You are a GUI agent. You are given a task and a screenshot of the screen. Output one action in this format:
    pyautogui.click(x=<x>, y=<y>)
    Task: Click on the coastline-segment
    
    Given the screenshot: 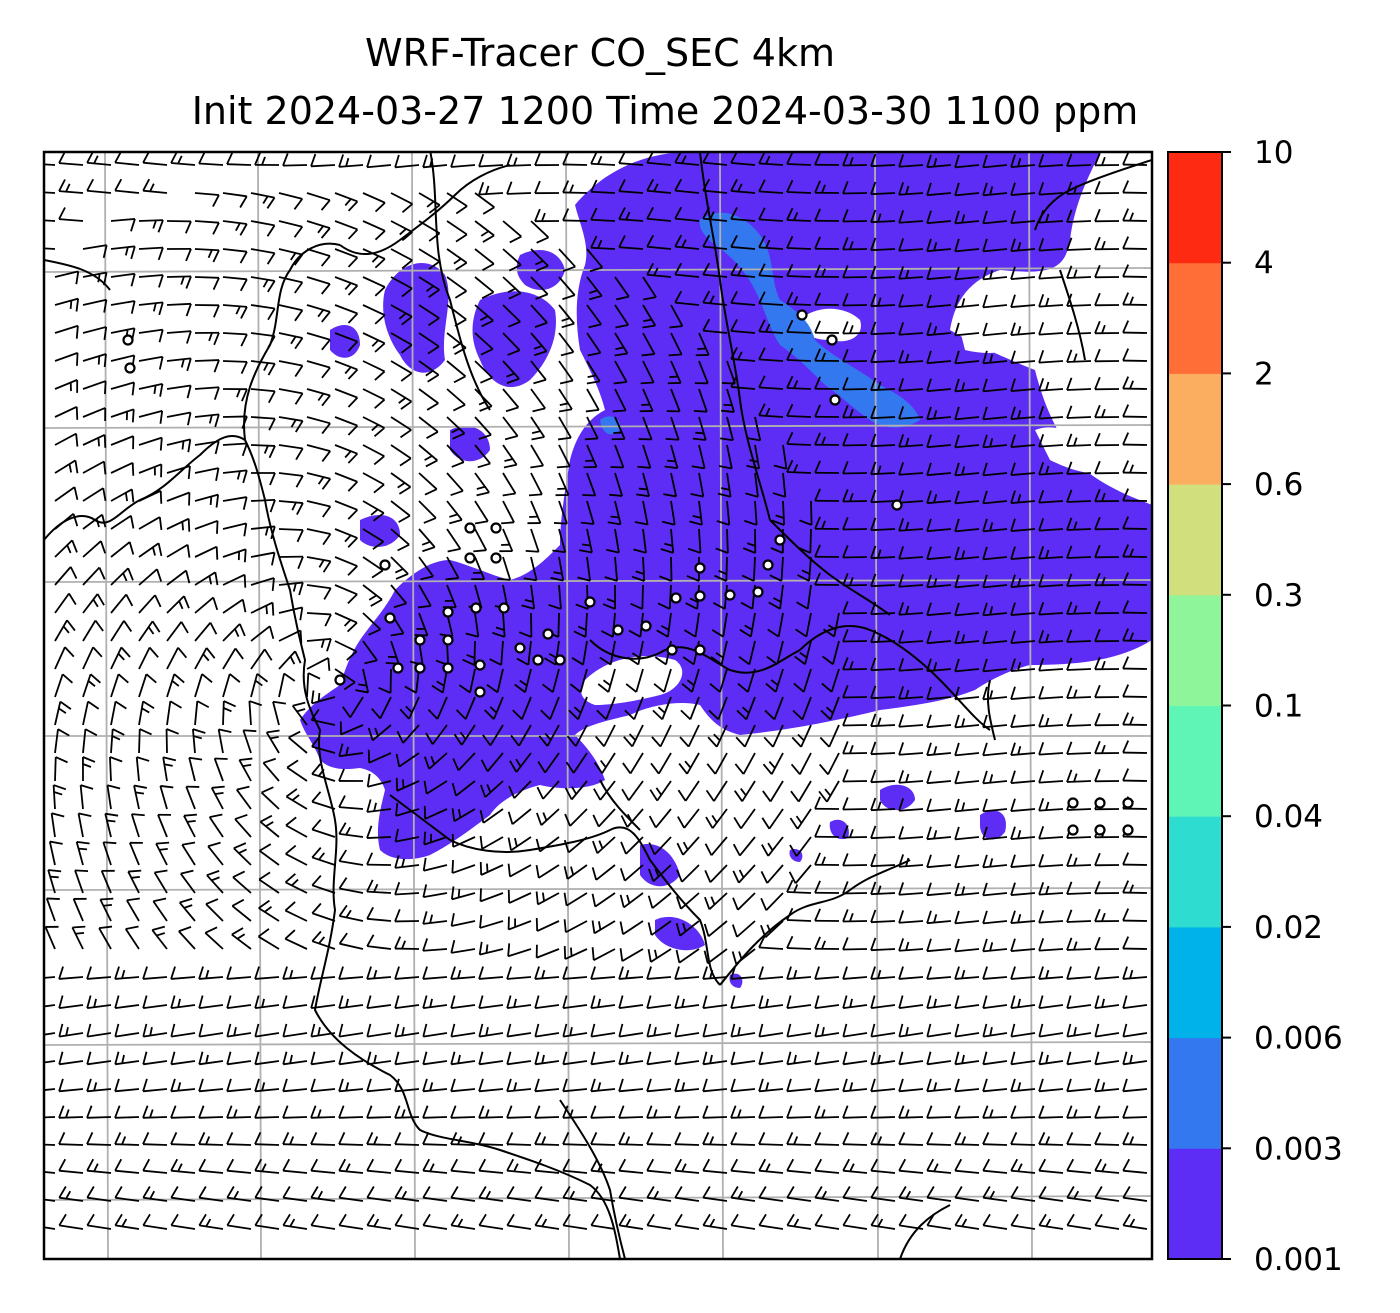 What is the action you would take?
    pyautogui.click(x=592, y=1179)
    